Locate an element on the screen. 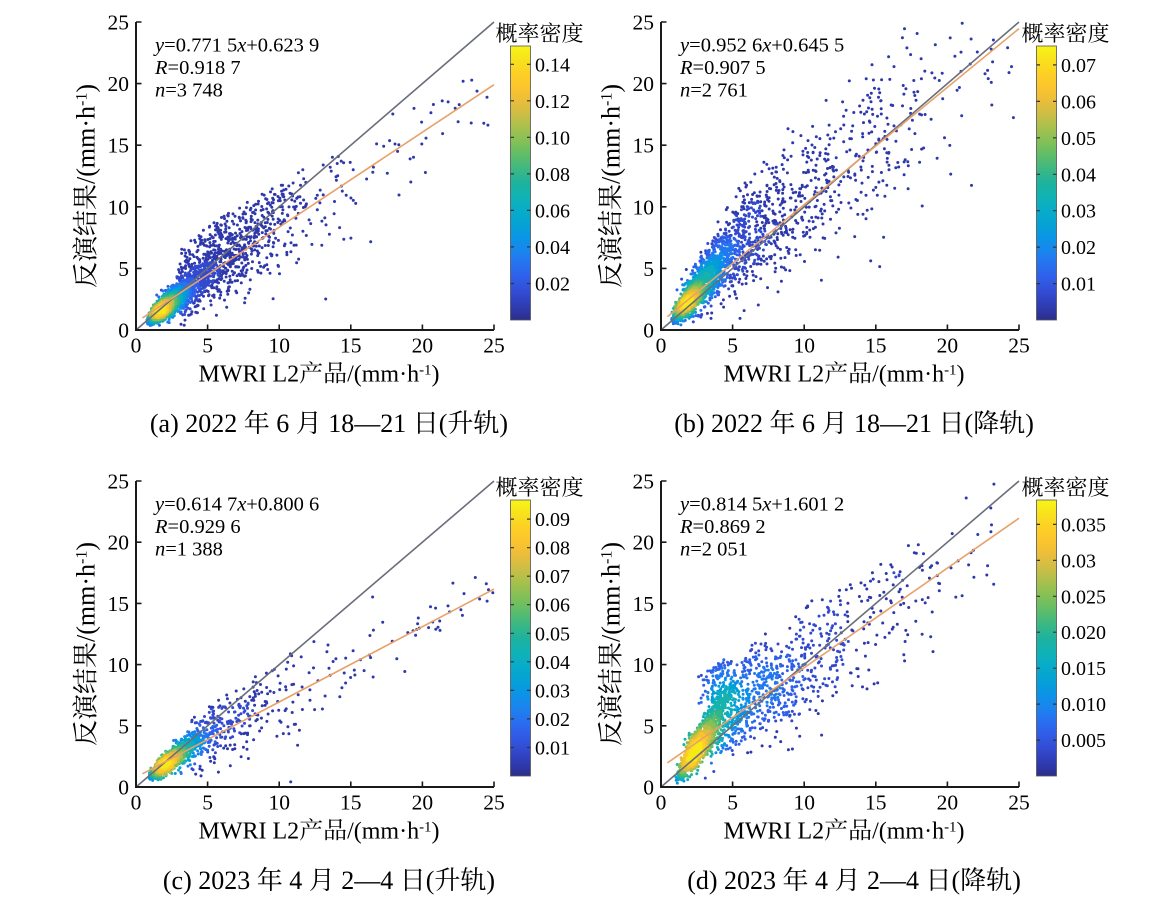  svg-text: 0.800 6 is located at coordinates (289, 505).